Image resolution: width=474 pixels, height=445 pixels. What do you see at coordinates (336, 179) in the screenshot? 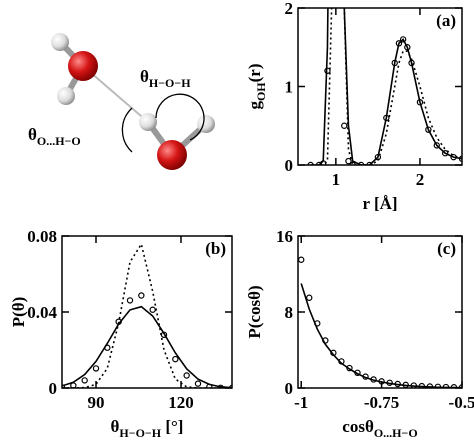
I see `x-tick-label: 1` at bounding box center [336, 179].